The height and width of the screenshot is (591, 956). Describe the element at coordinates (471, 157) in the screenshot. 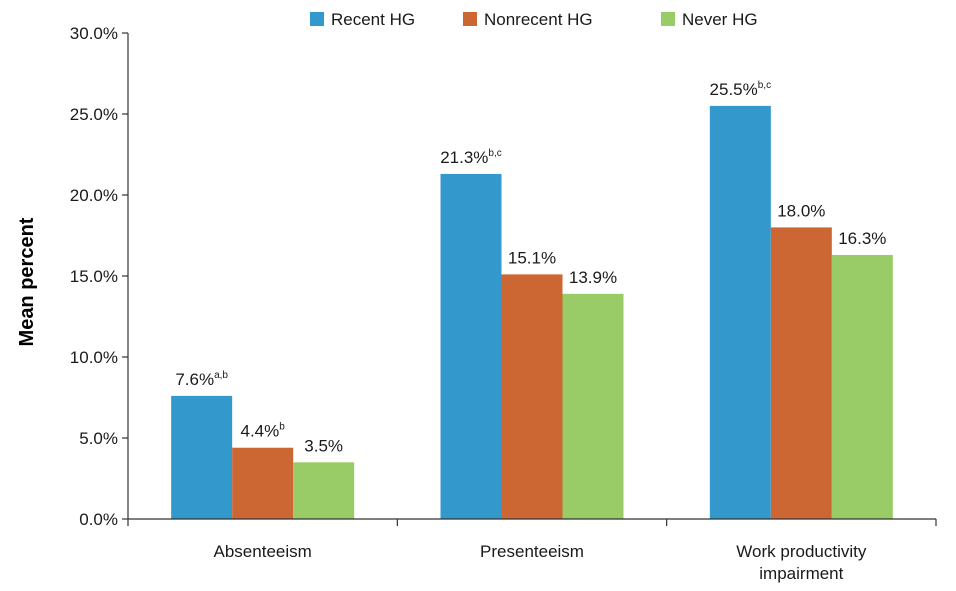

I see `data-label: 21.3%b,c` at that location.